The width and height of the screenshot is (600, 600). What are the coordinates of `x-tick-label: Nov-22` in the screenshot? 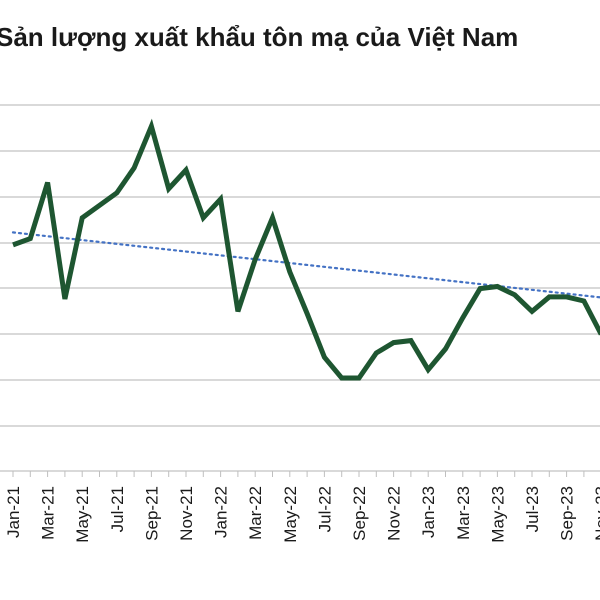 It's located at (394, 513).